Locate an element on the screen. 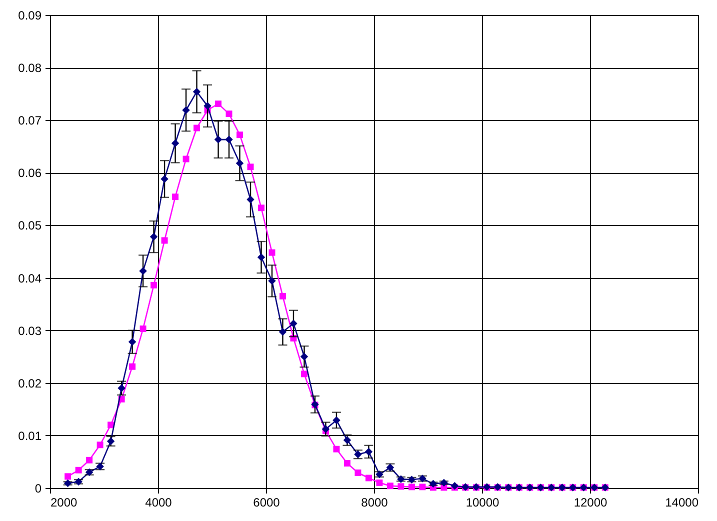  y-tick-label: 0.02 is located at coordinates (30, 383).